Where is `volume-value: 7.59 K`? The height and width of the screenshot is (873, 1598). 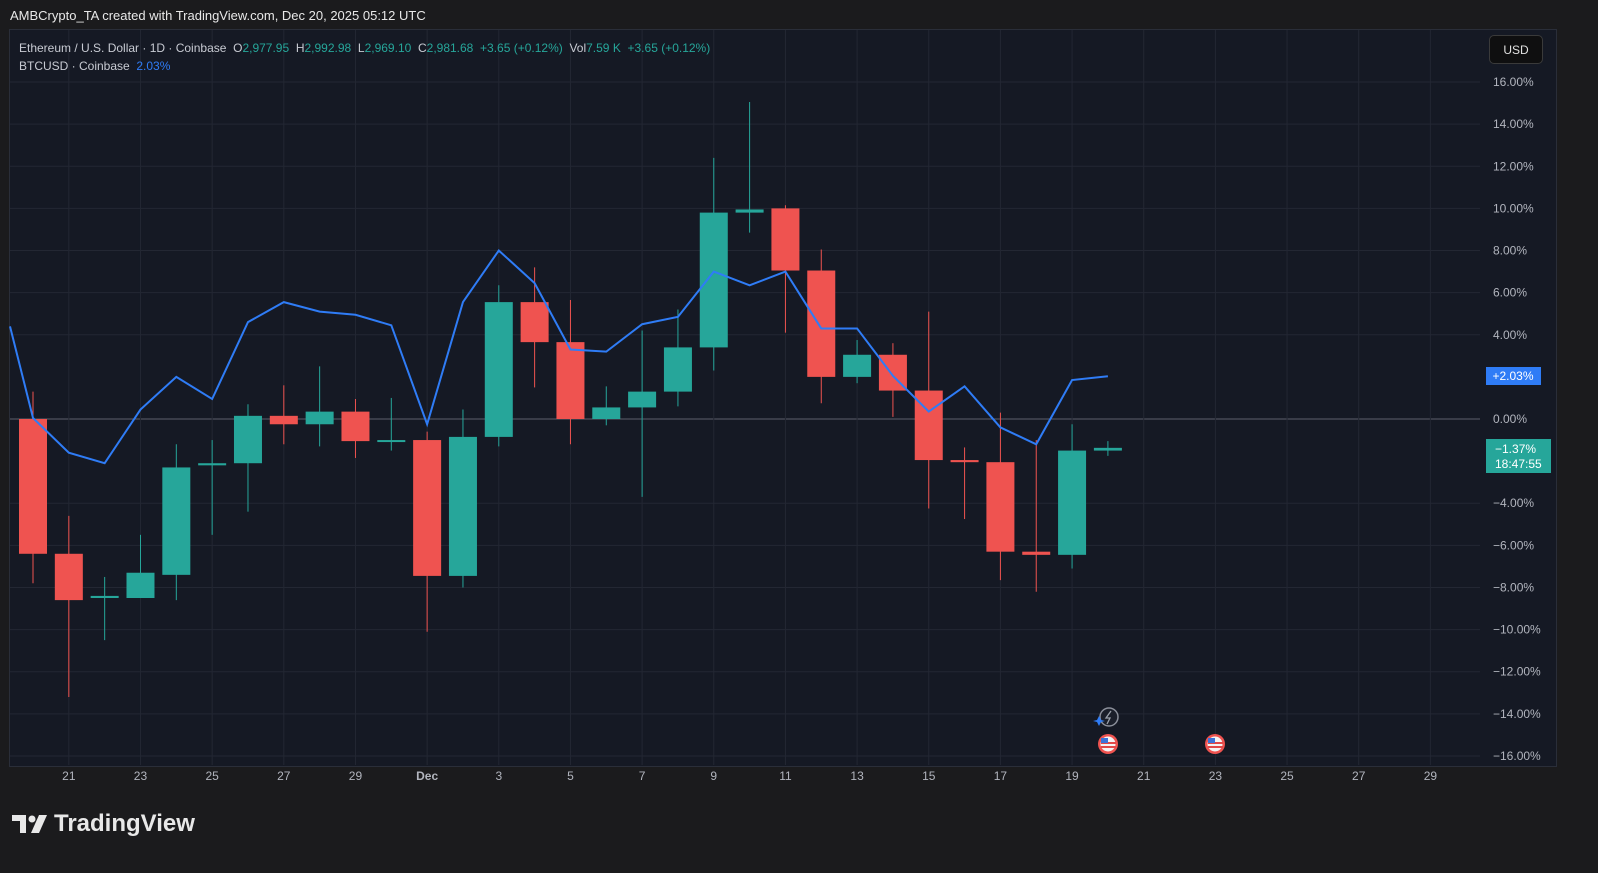 volume-value: 7.59 K is located at coordinates (603, 48).